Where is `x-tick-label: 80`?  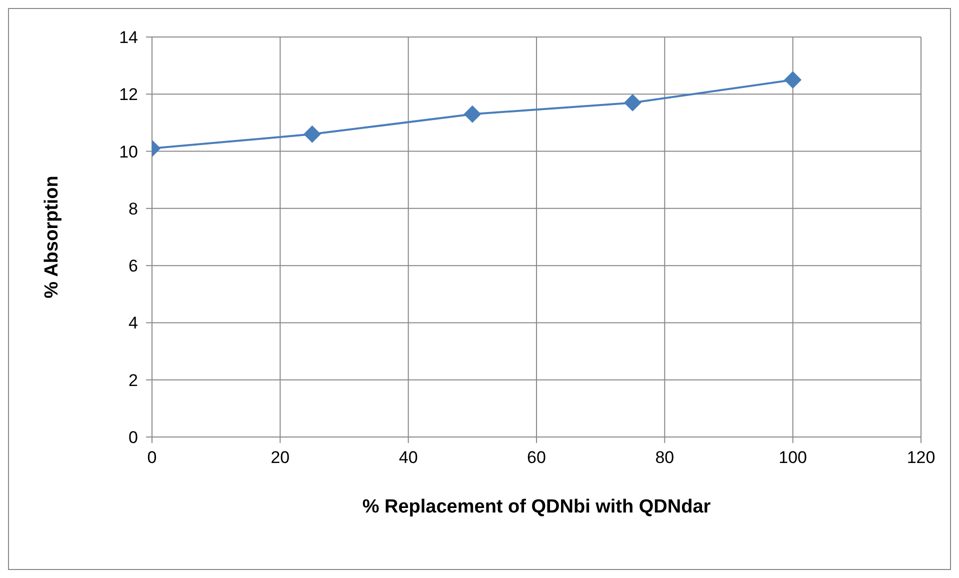
x-tick-label: 80 is located at coordinates (664, 458).